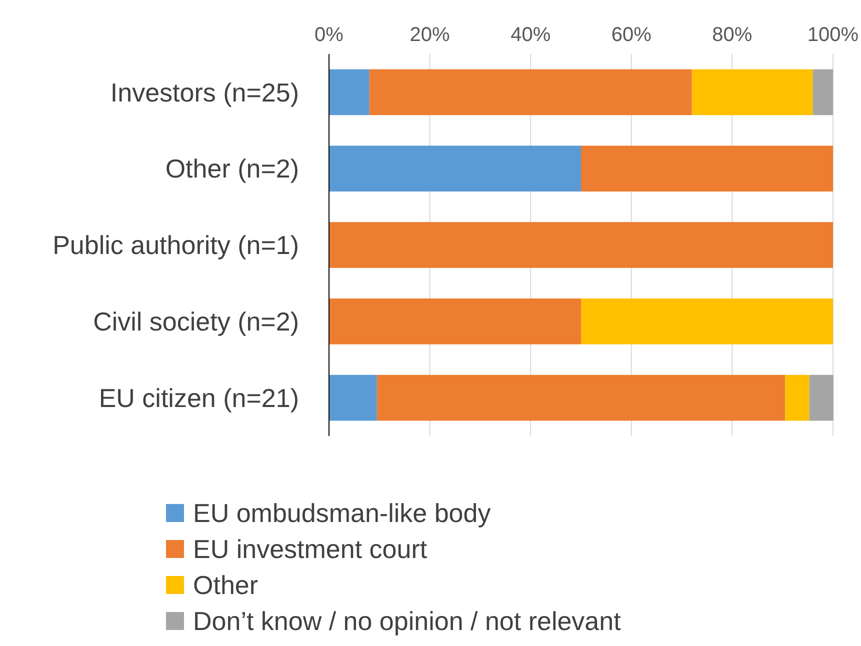 This screenshot has width=861, height=646. Describe the element at coordinates (430, 35) in the screenshot. I see `x-tick-label: 20%` at that location.